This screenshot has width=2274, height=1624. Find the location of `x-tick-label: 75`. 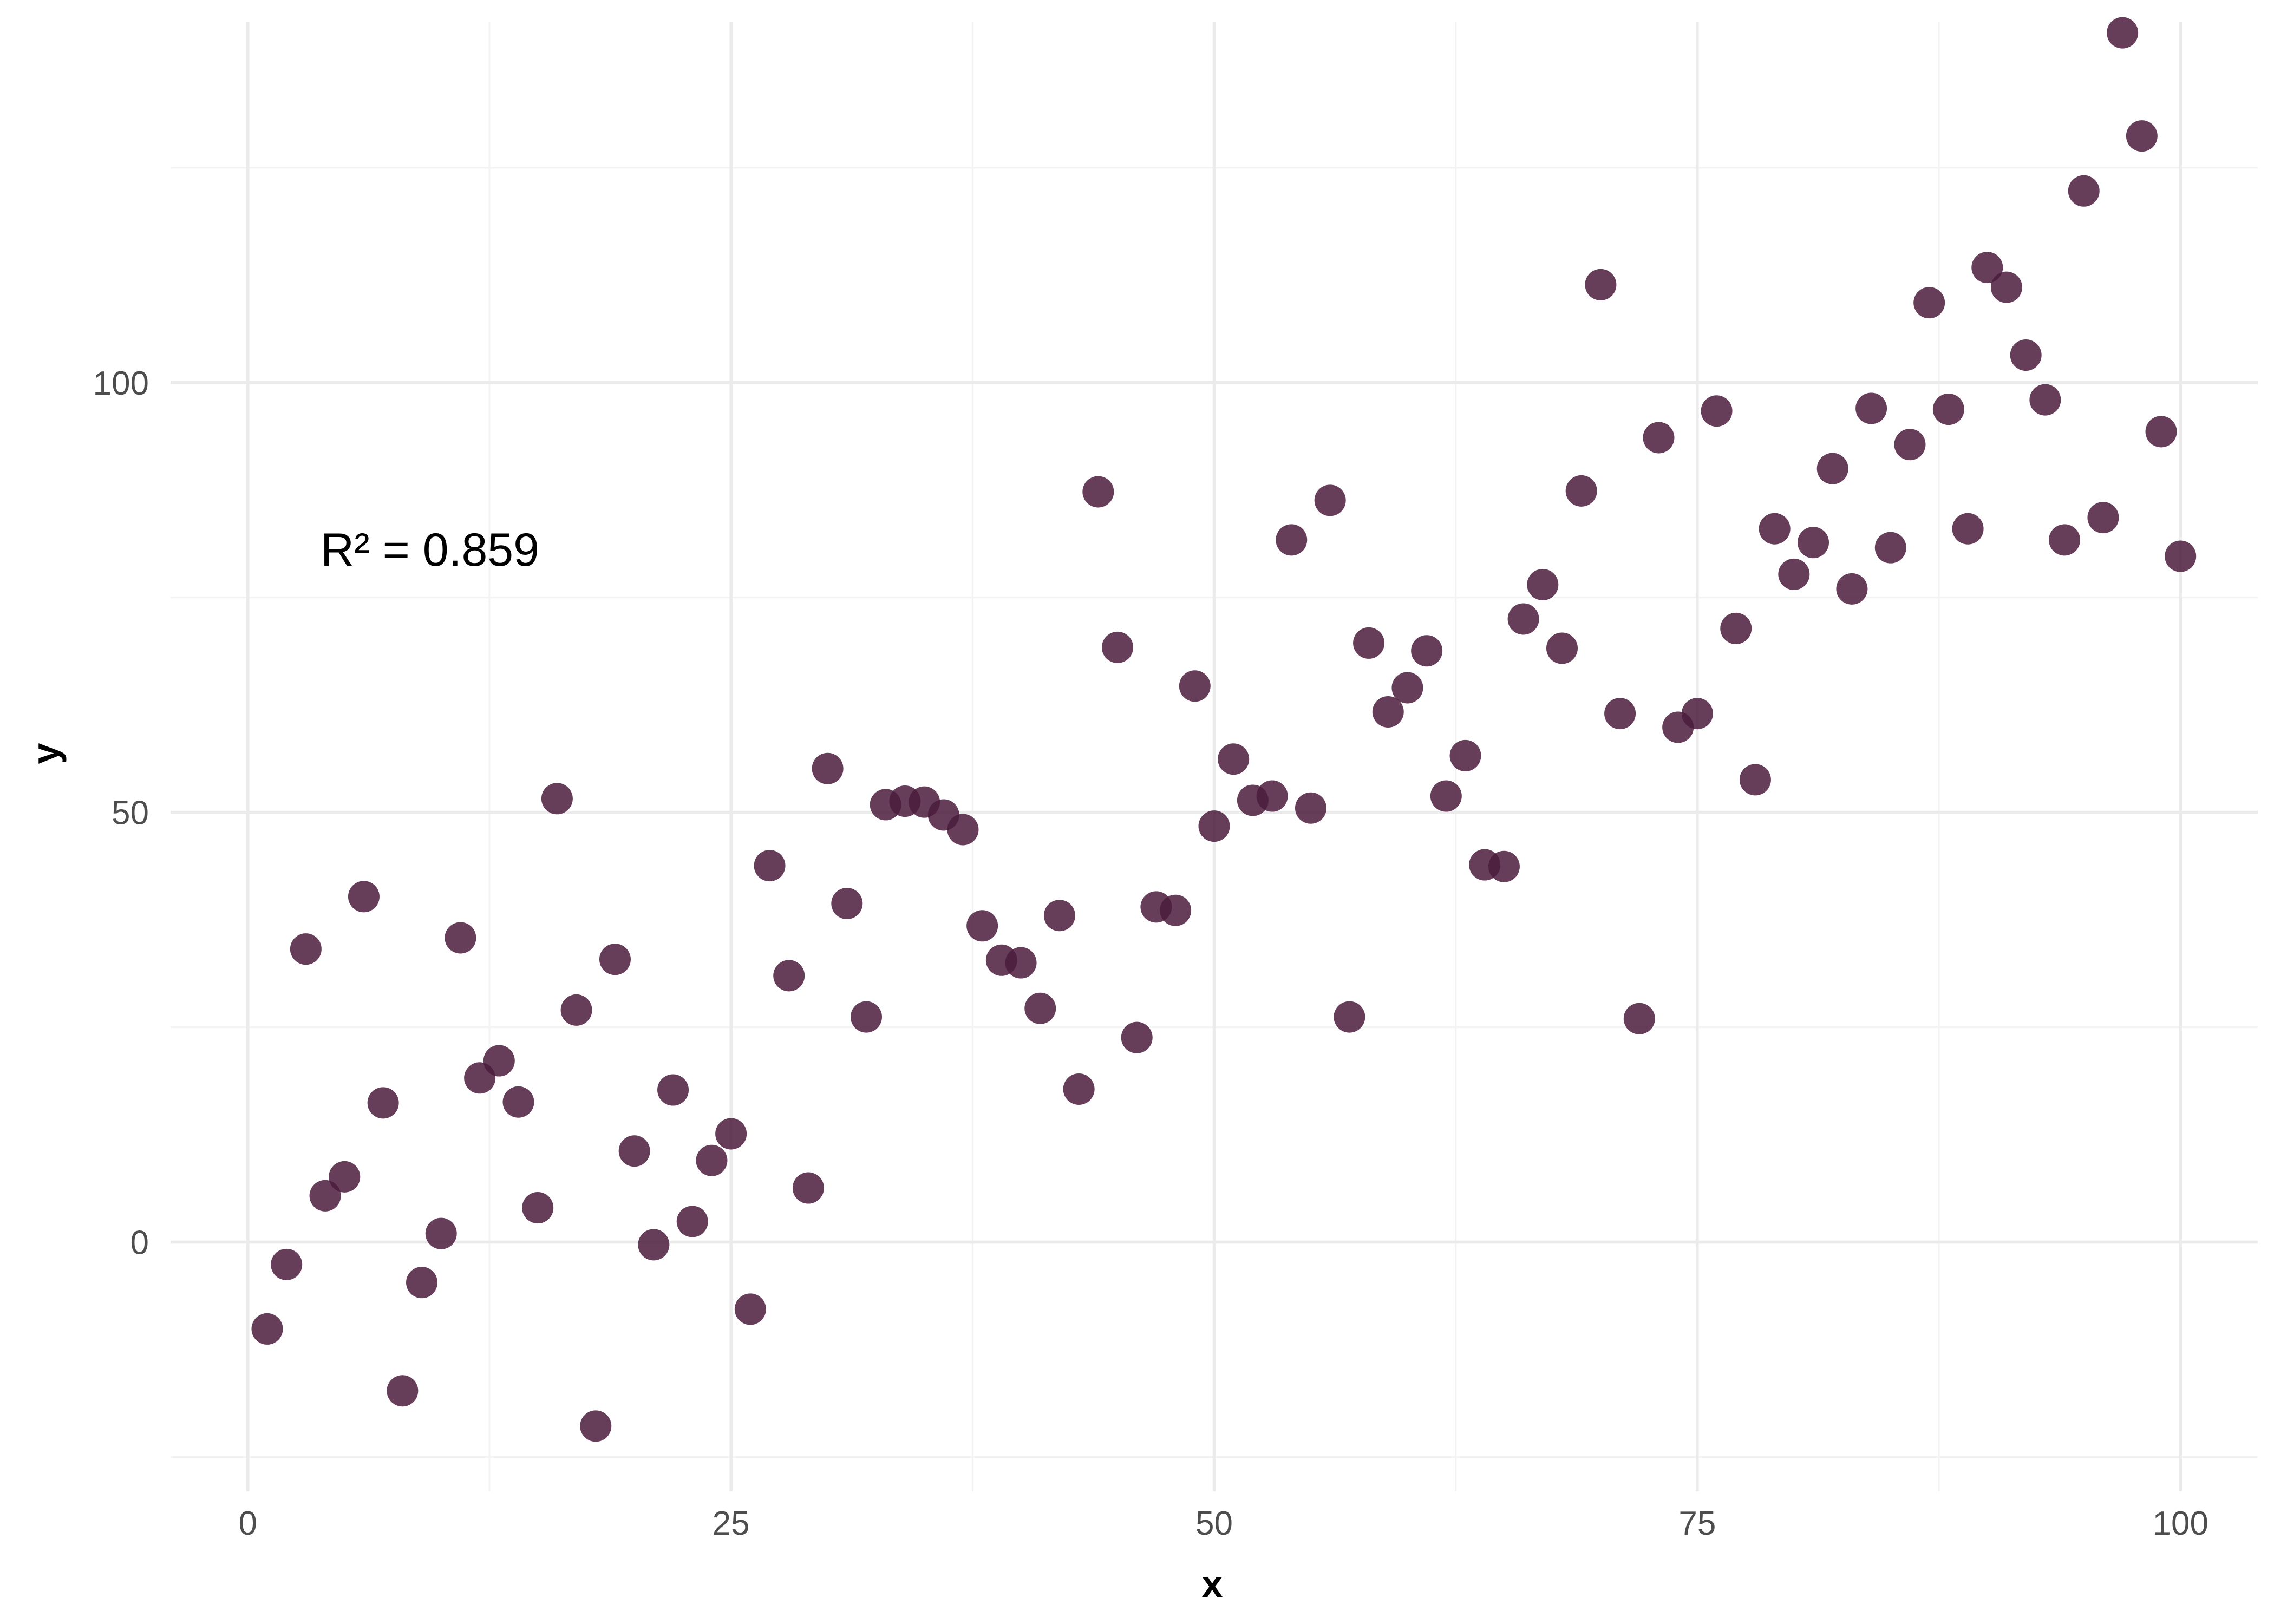

x-tick-label: 75 is located at coordinates (1697, 1523).